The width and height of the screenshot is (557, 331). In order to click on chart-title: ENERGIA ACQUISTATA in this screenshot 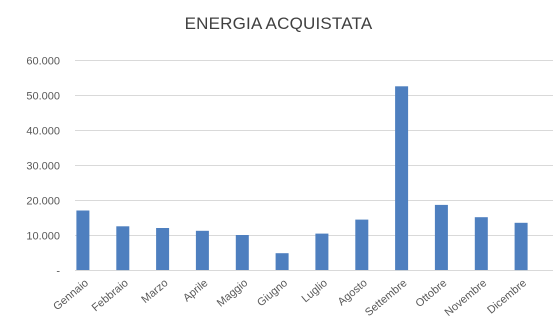, I will do `click(278, 23)`.